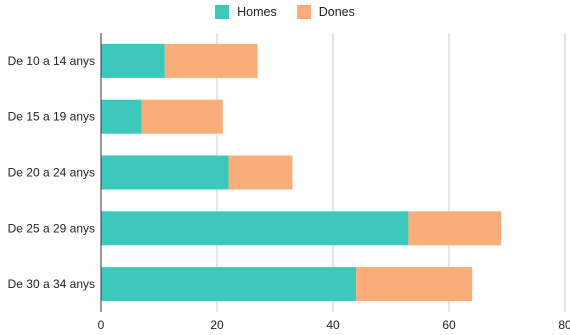 This screenshot has width=570, height=335. Describe the element at coordinates (101, 325) in the screenshot. I see `x-tick-label: 0` at that location.